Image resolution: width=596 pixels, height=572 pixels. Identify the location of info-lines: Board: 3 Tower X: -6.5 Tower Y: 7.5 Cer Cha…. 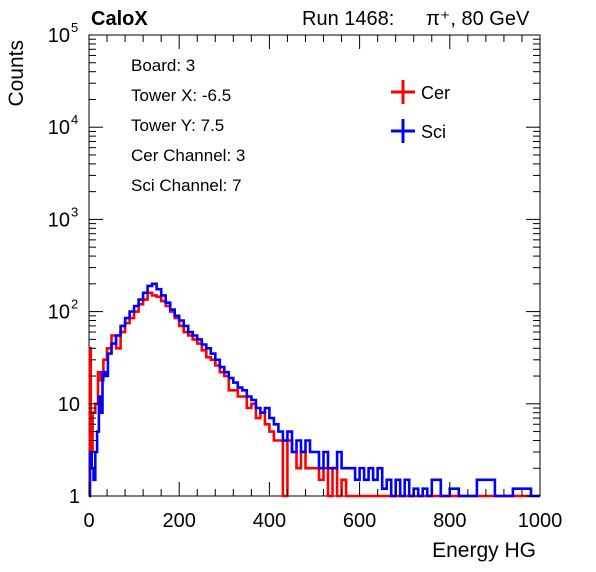
(188, 125).